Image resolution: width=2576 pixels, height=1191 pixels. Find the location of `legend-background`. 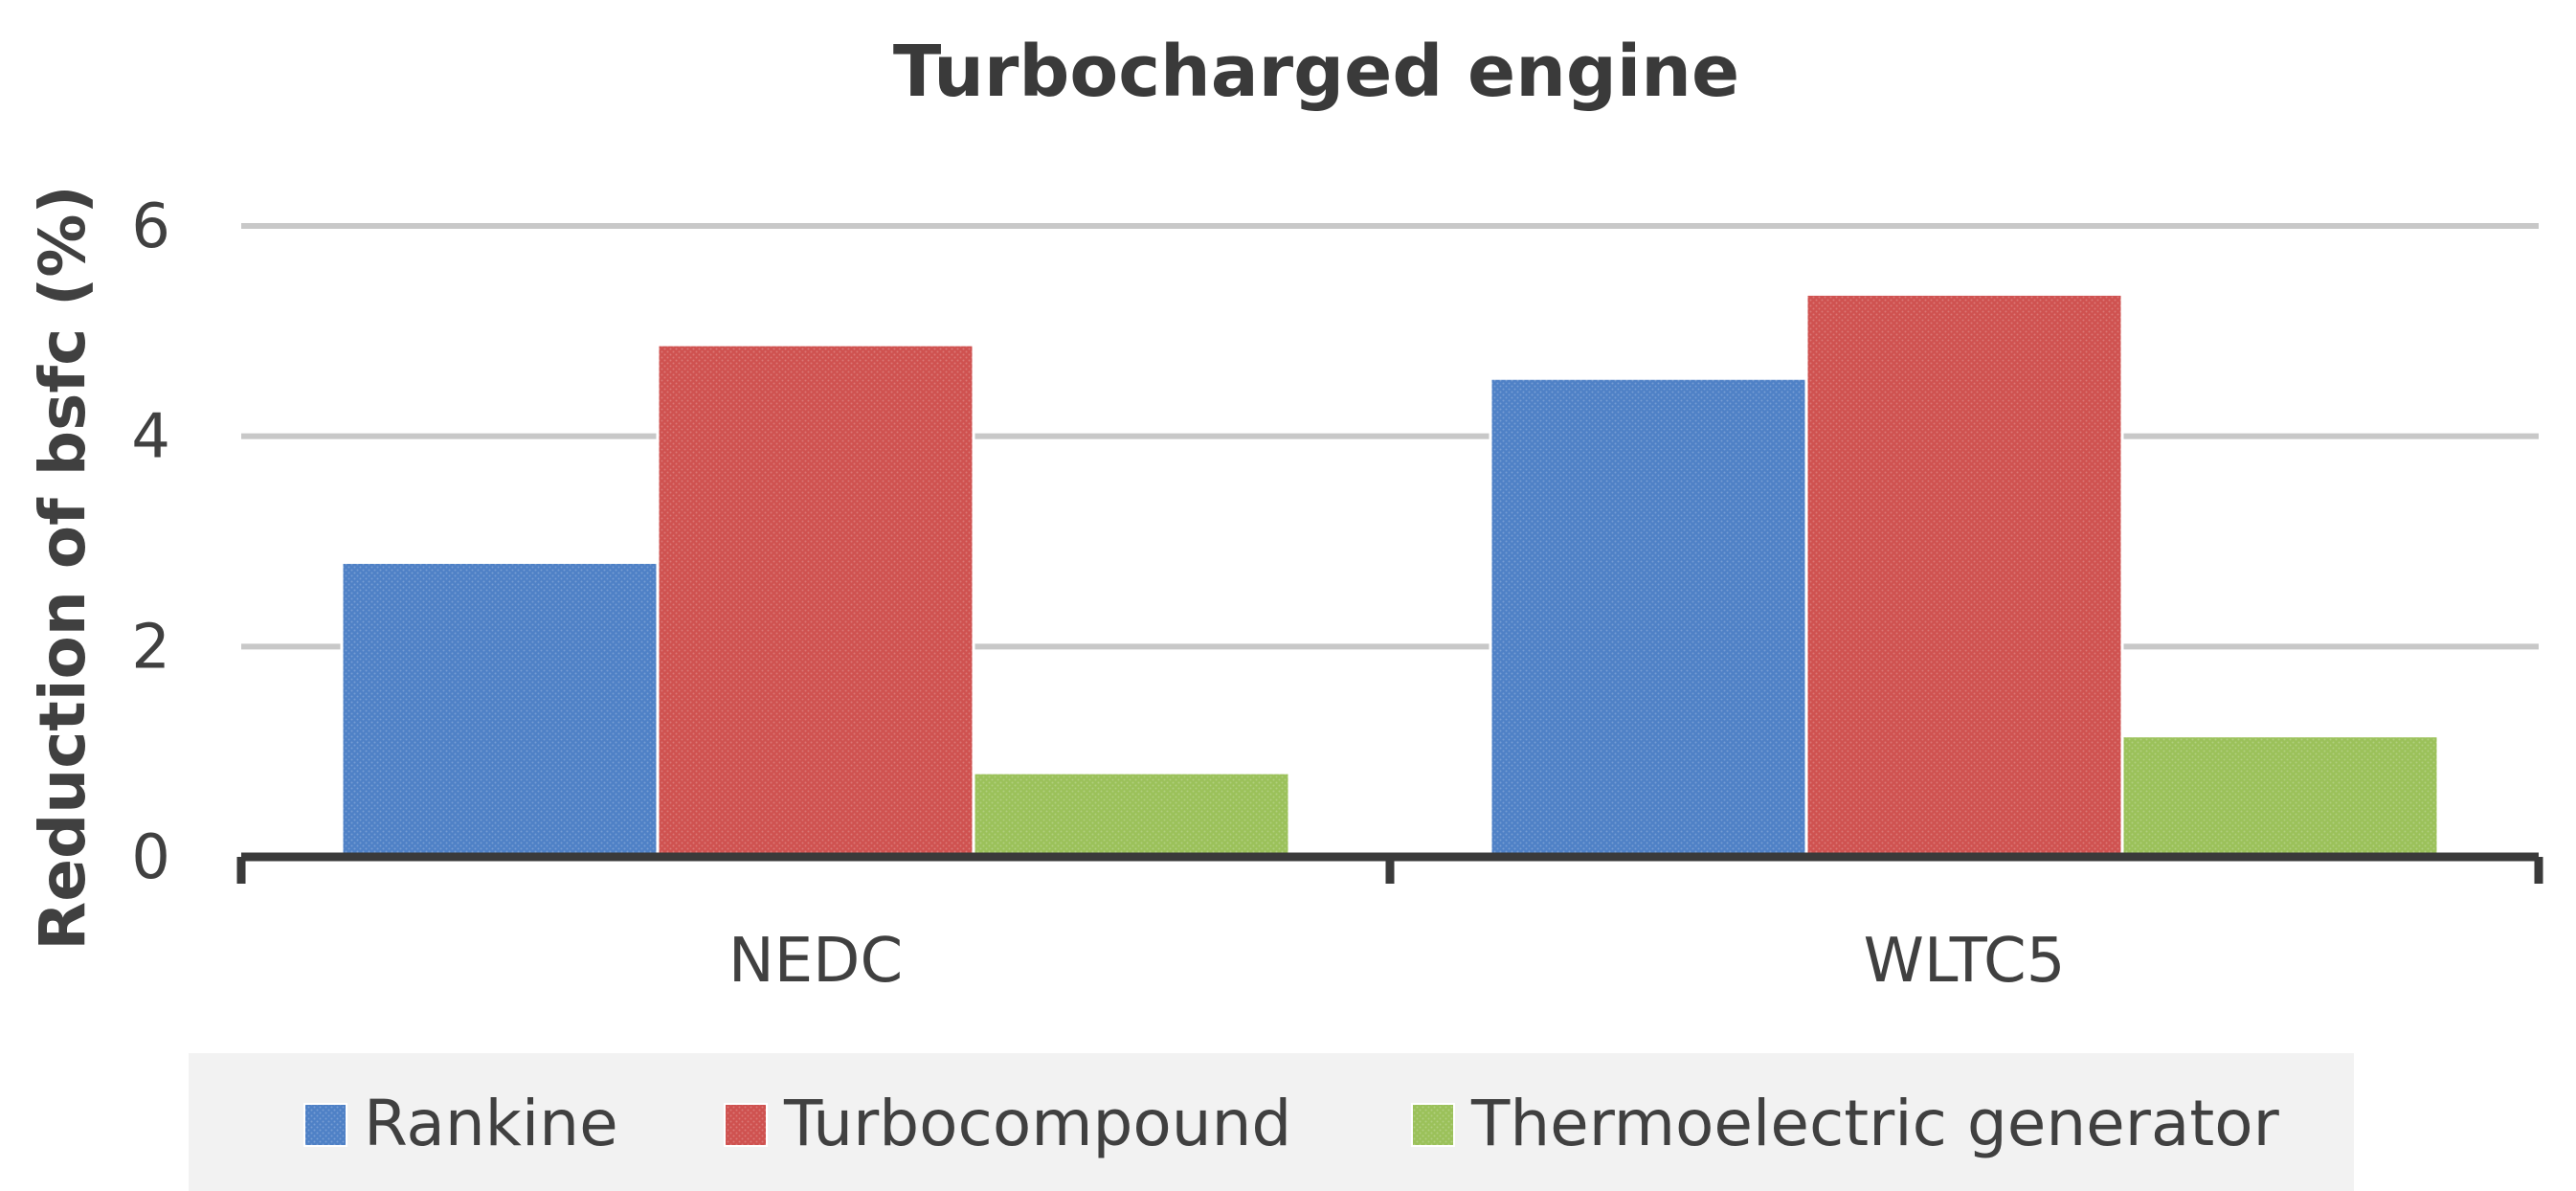

legend-background is located at coordinates (1271, 1122).